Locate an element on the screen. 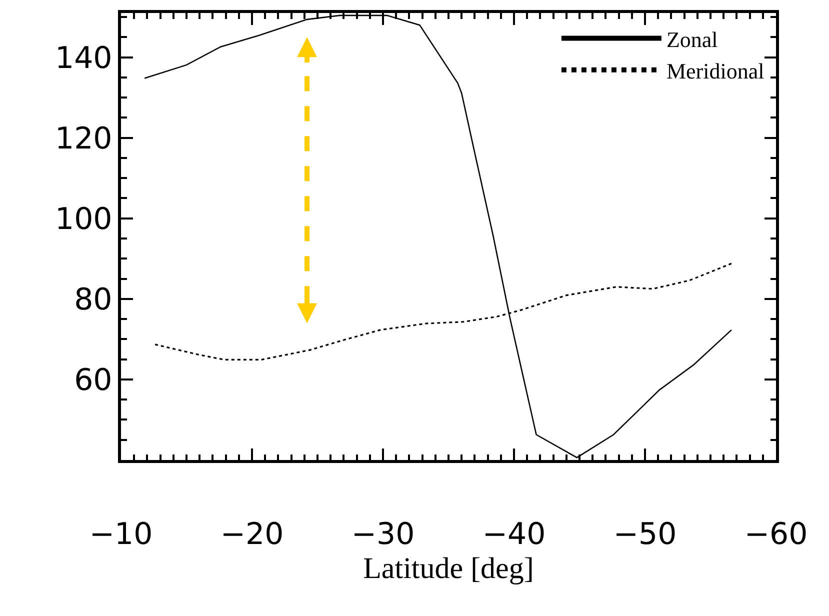  x-axis-title: Latitude [deg] is located at coordinates (448, 568).